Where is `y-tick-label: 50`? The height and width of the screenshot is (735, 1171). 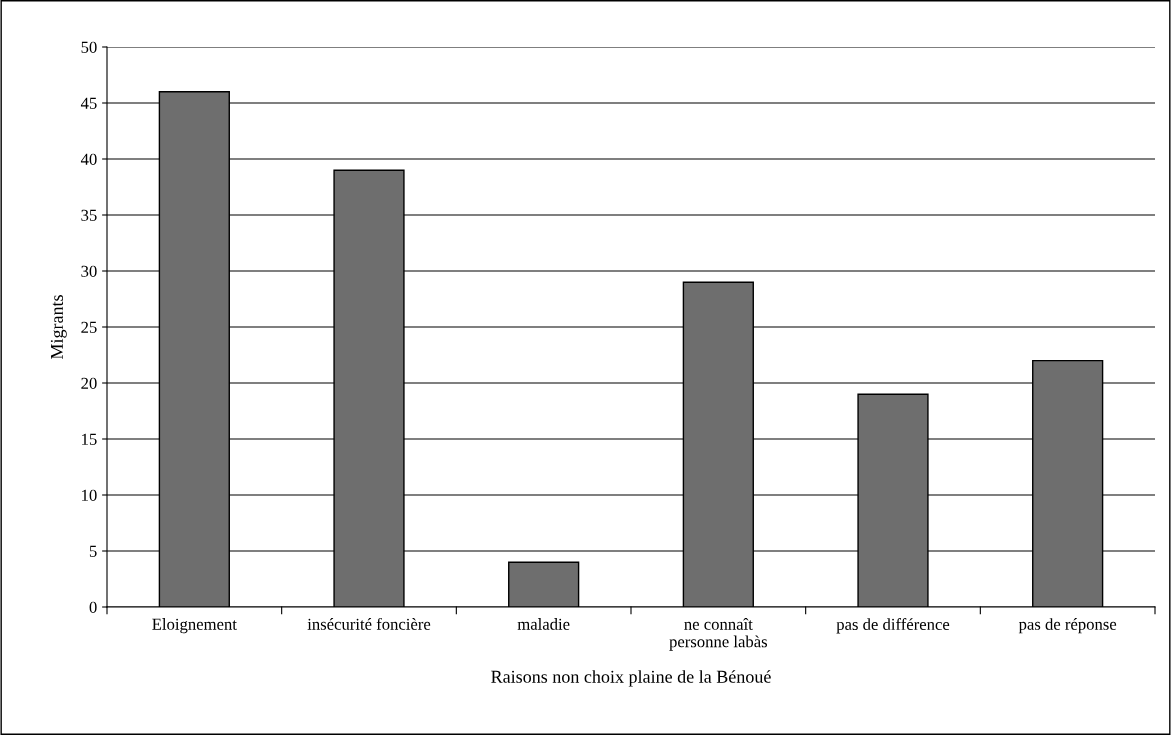 y-tick-label: 50 is located at coordinates (89, 47).